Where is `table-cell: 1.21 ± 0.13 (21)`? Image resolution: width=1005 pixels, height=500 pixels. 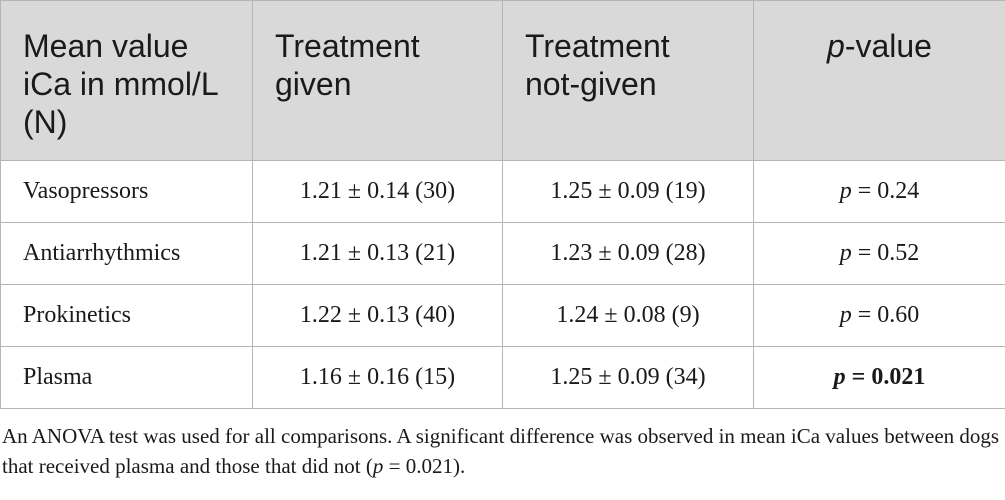 table-cell: 1.21 ± 0.13 (21) is located at coordinates (377, 253).